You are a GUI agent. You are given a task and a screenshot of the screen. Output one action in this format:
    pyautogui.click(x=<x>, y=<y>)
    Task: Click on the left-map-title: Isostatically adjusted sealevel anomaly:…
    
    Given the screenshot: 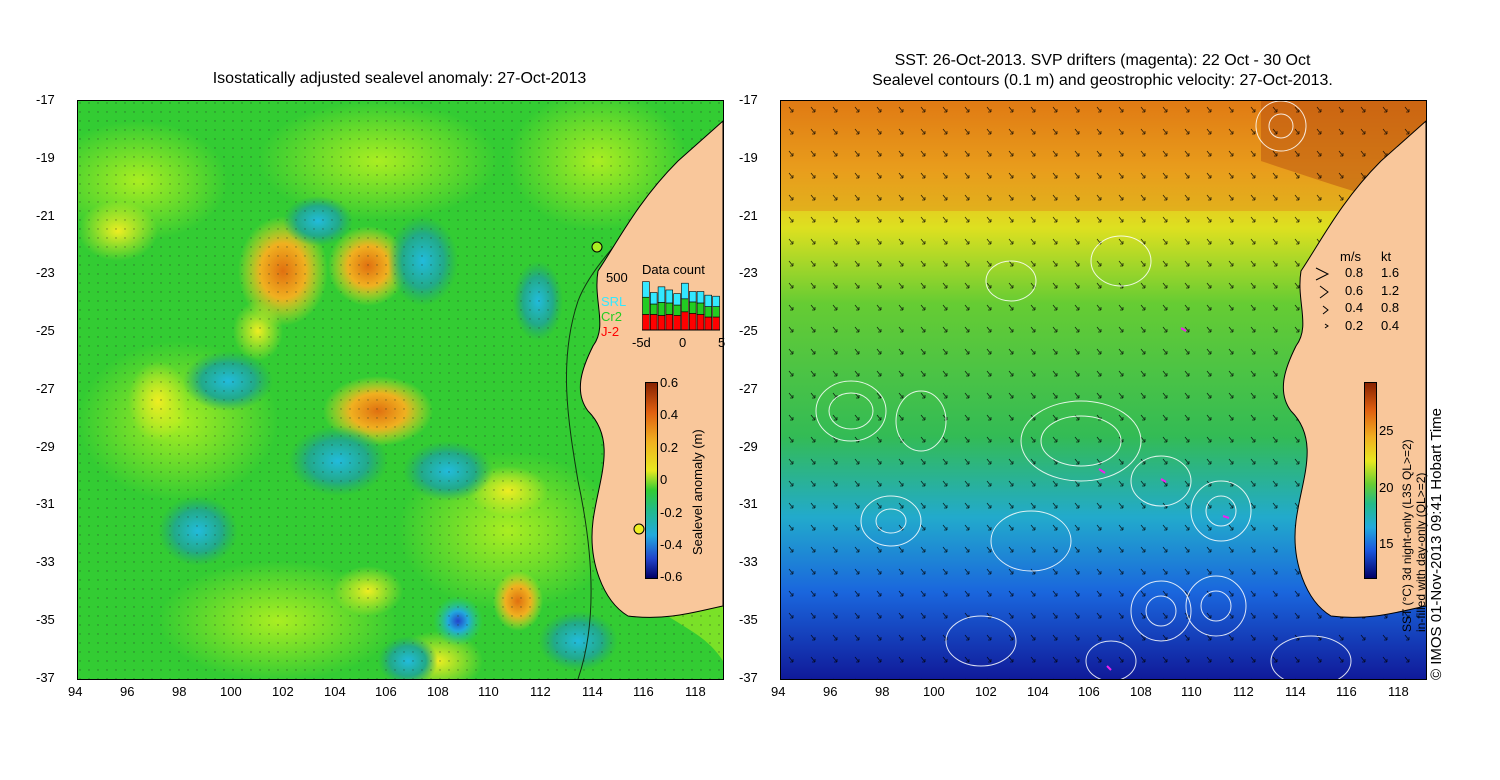 What is the action you would take?
    pyautogui.click(x=399, y=78)
    